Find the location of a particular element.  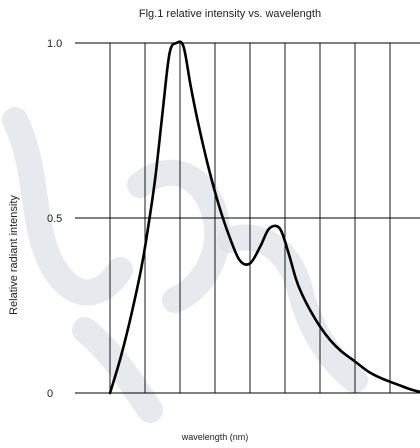

y-tick-label: 0 is located at coordinates (50, 394).